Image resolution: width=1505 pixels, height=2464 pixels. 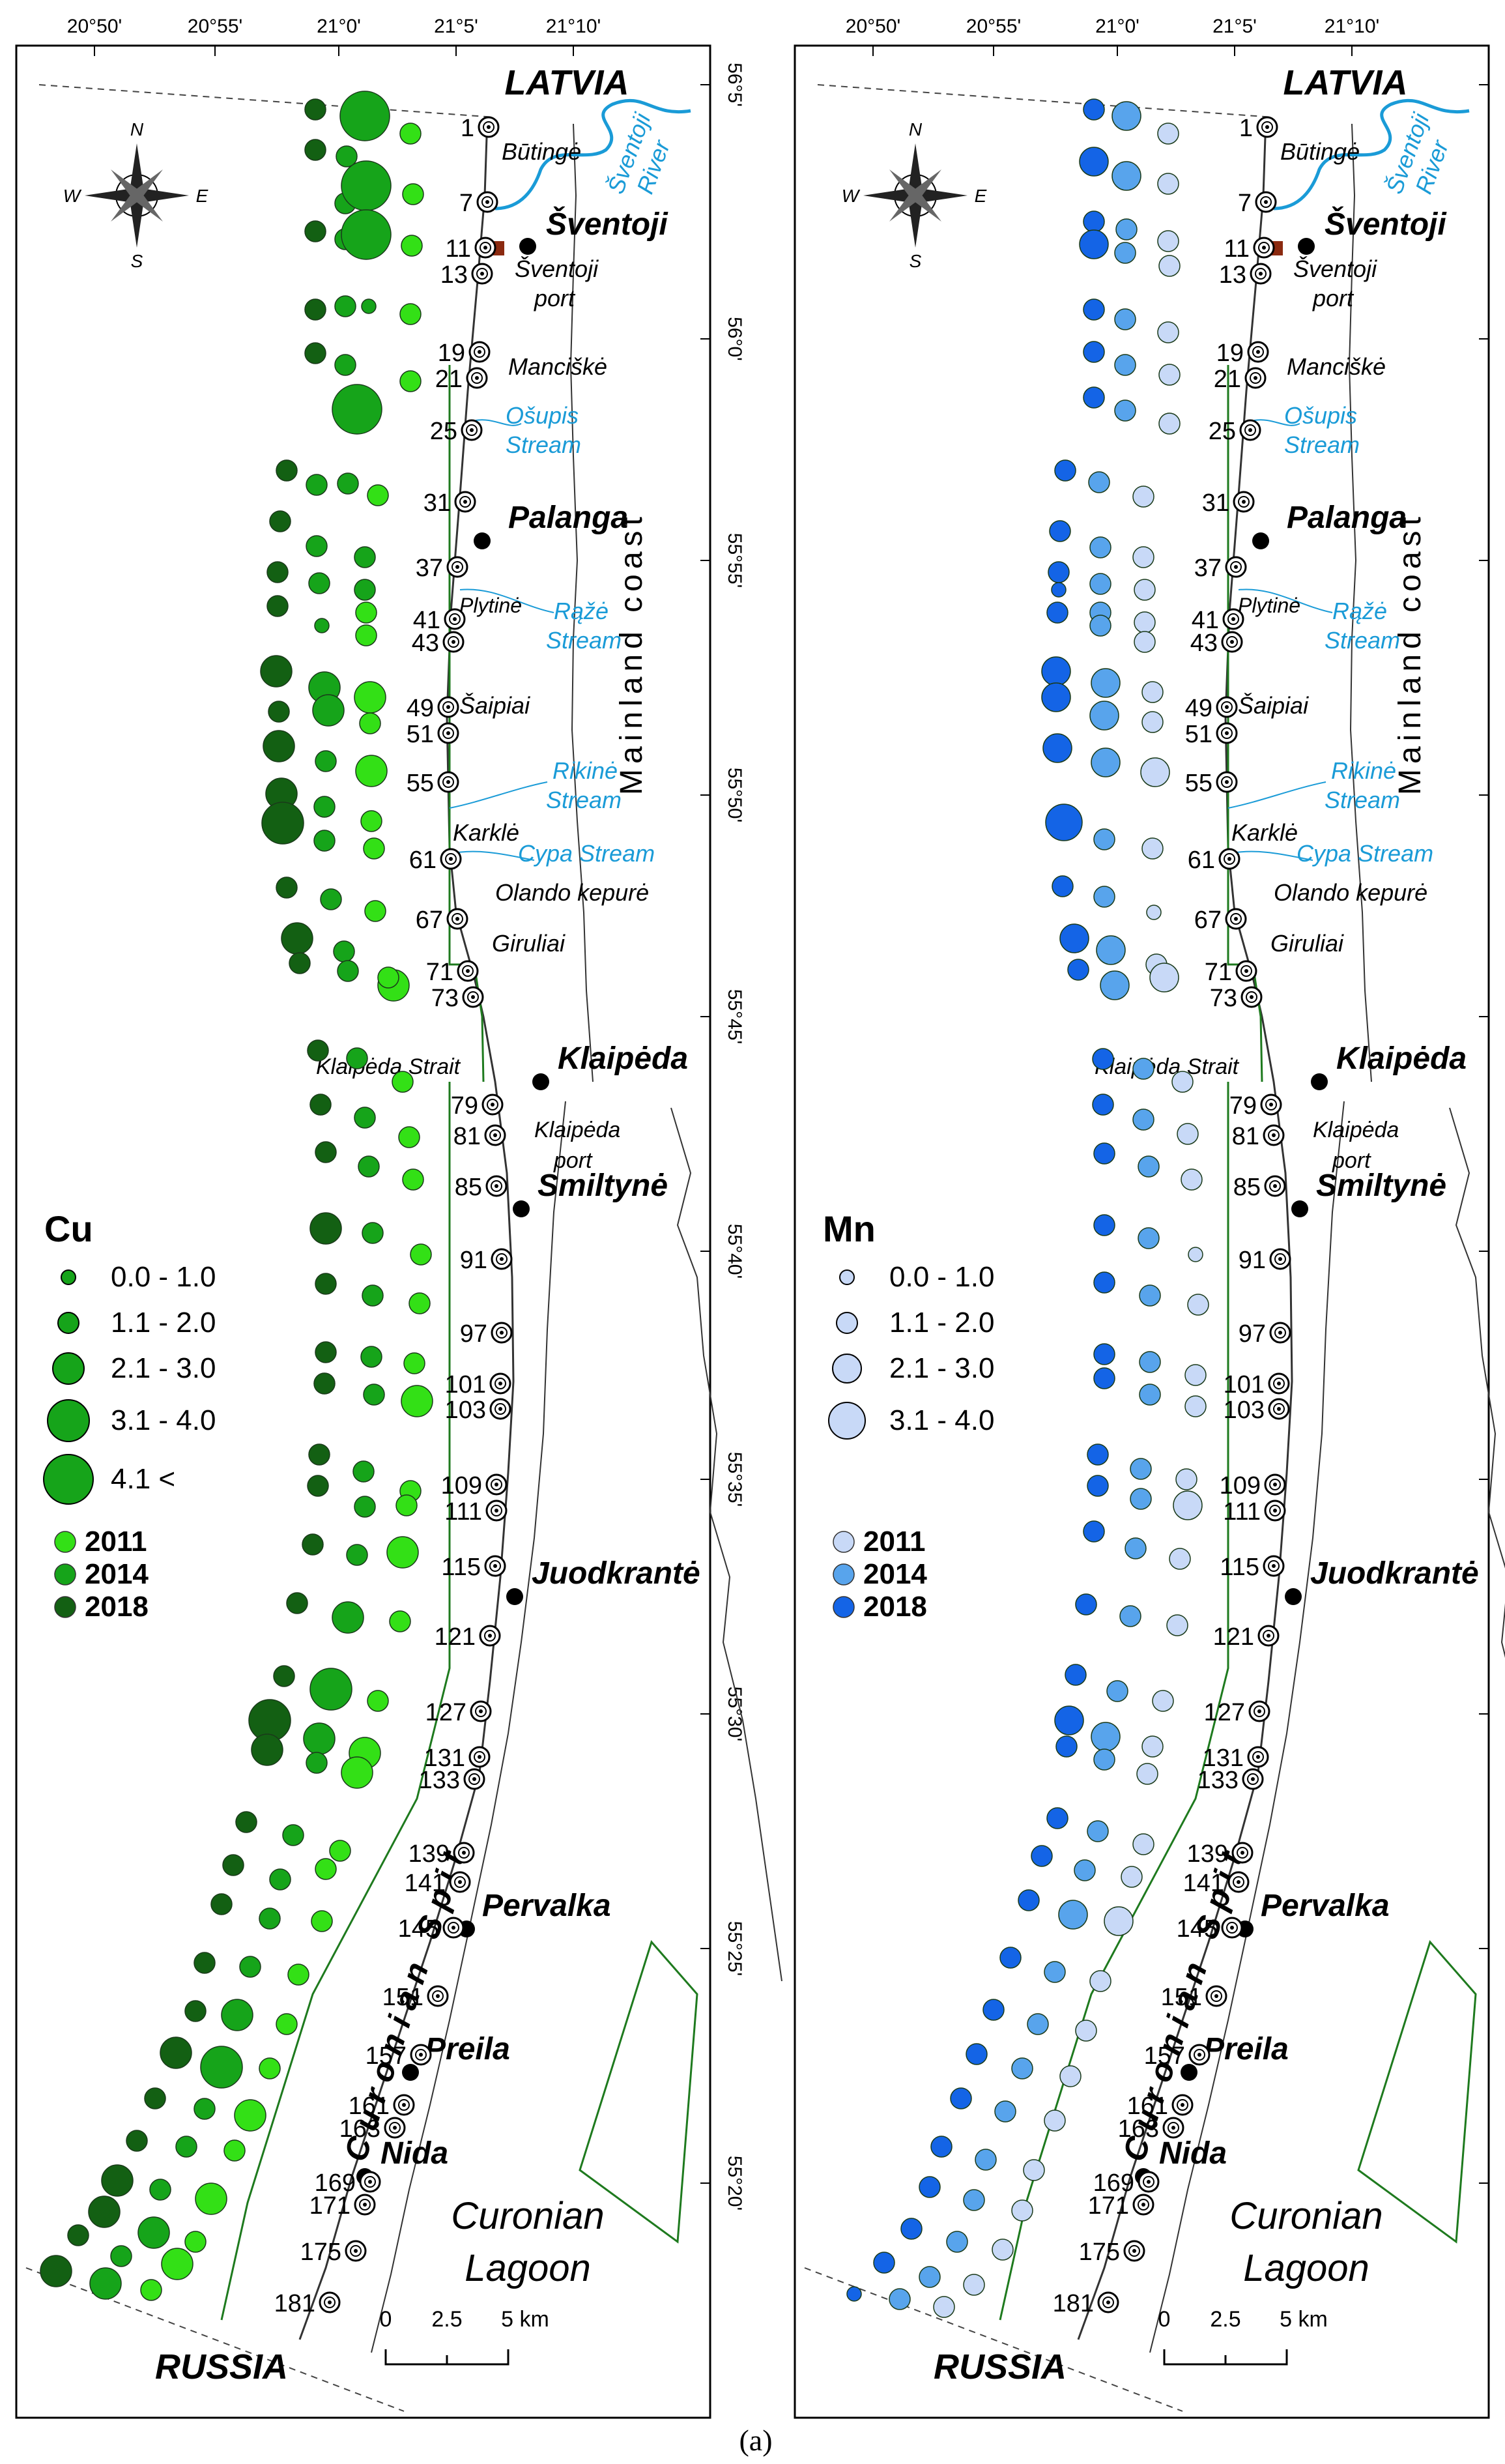 I want to click on town-dot, so click(x=1319, y=1082).